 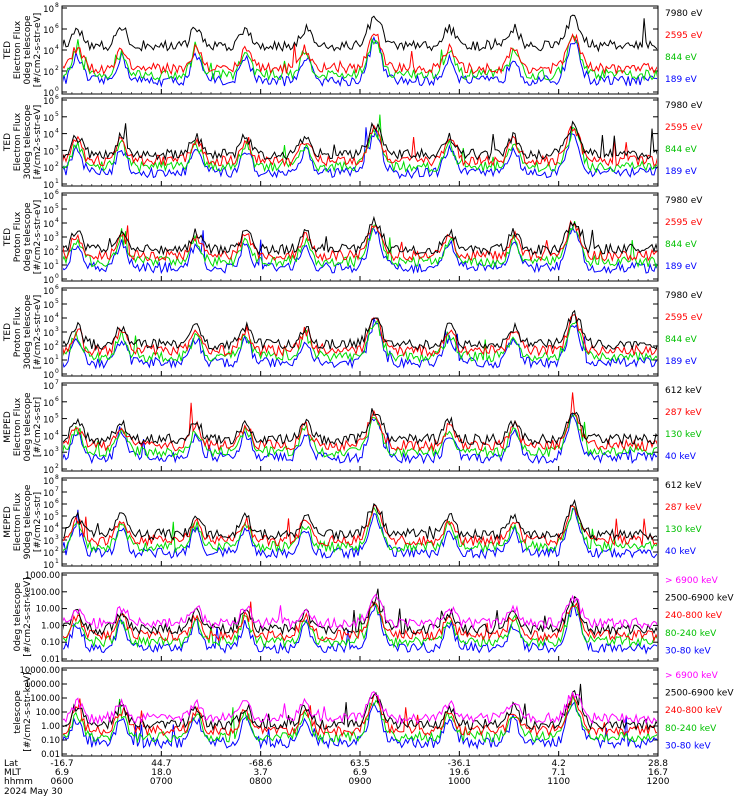 I want to click on legend-entry: 189 eV, so click(x=681, y=267).